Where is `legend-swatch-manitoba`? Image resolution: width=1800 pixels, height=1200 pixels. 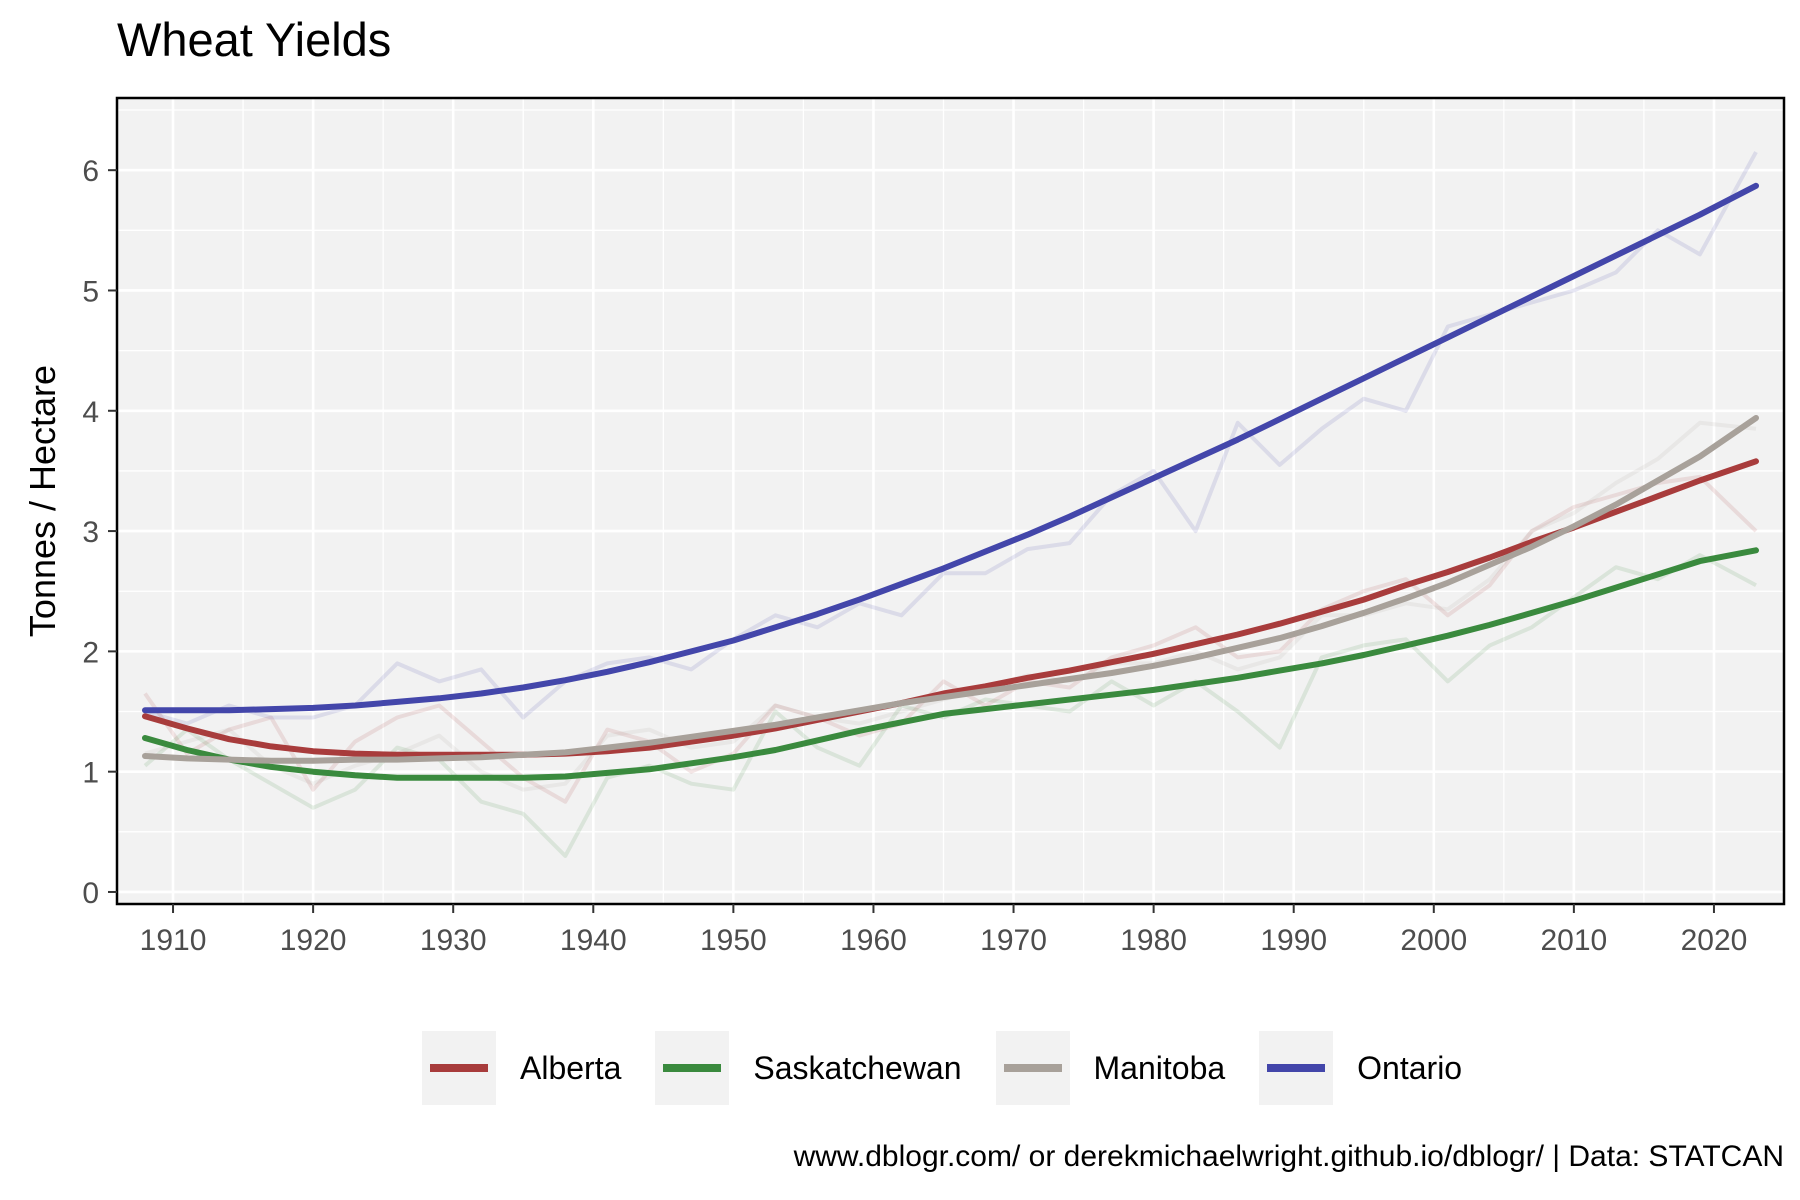 legend-swatch-manitoba is located at coordinates (1032, 1068).